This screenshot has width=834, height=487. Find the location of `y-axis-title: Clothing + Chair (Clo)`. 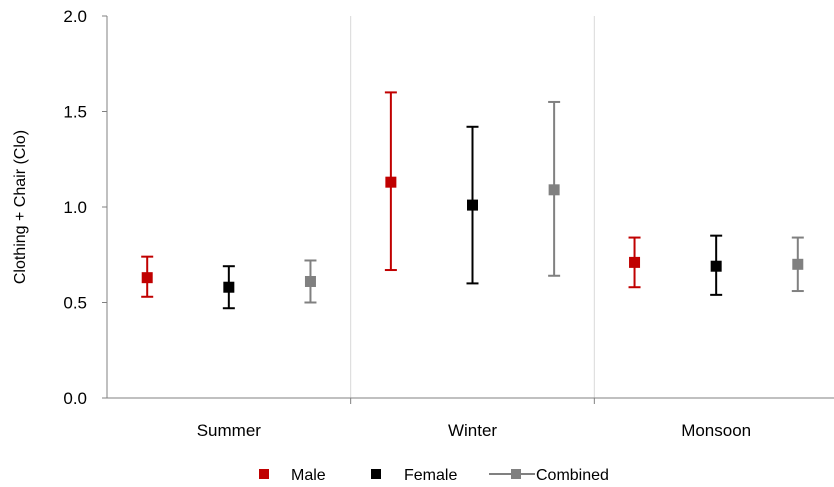

y-axis-title: Clothing + Chair (Clo) is located at coordinates (20, 207).